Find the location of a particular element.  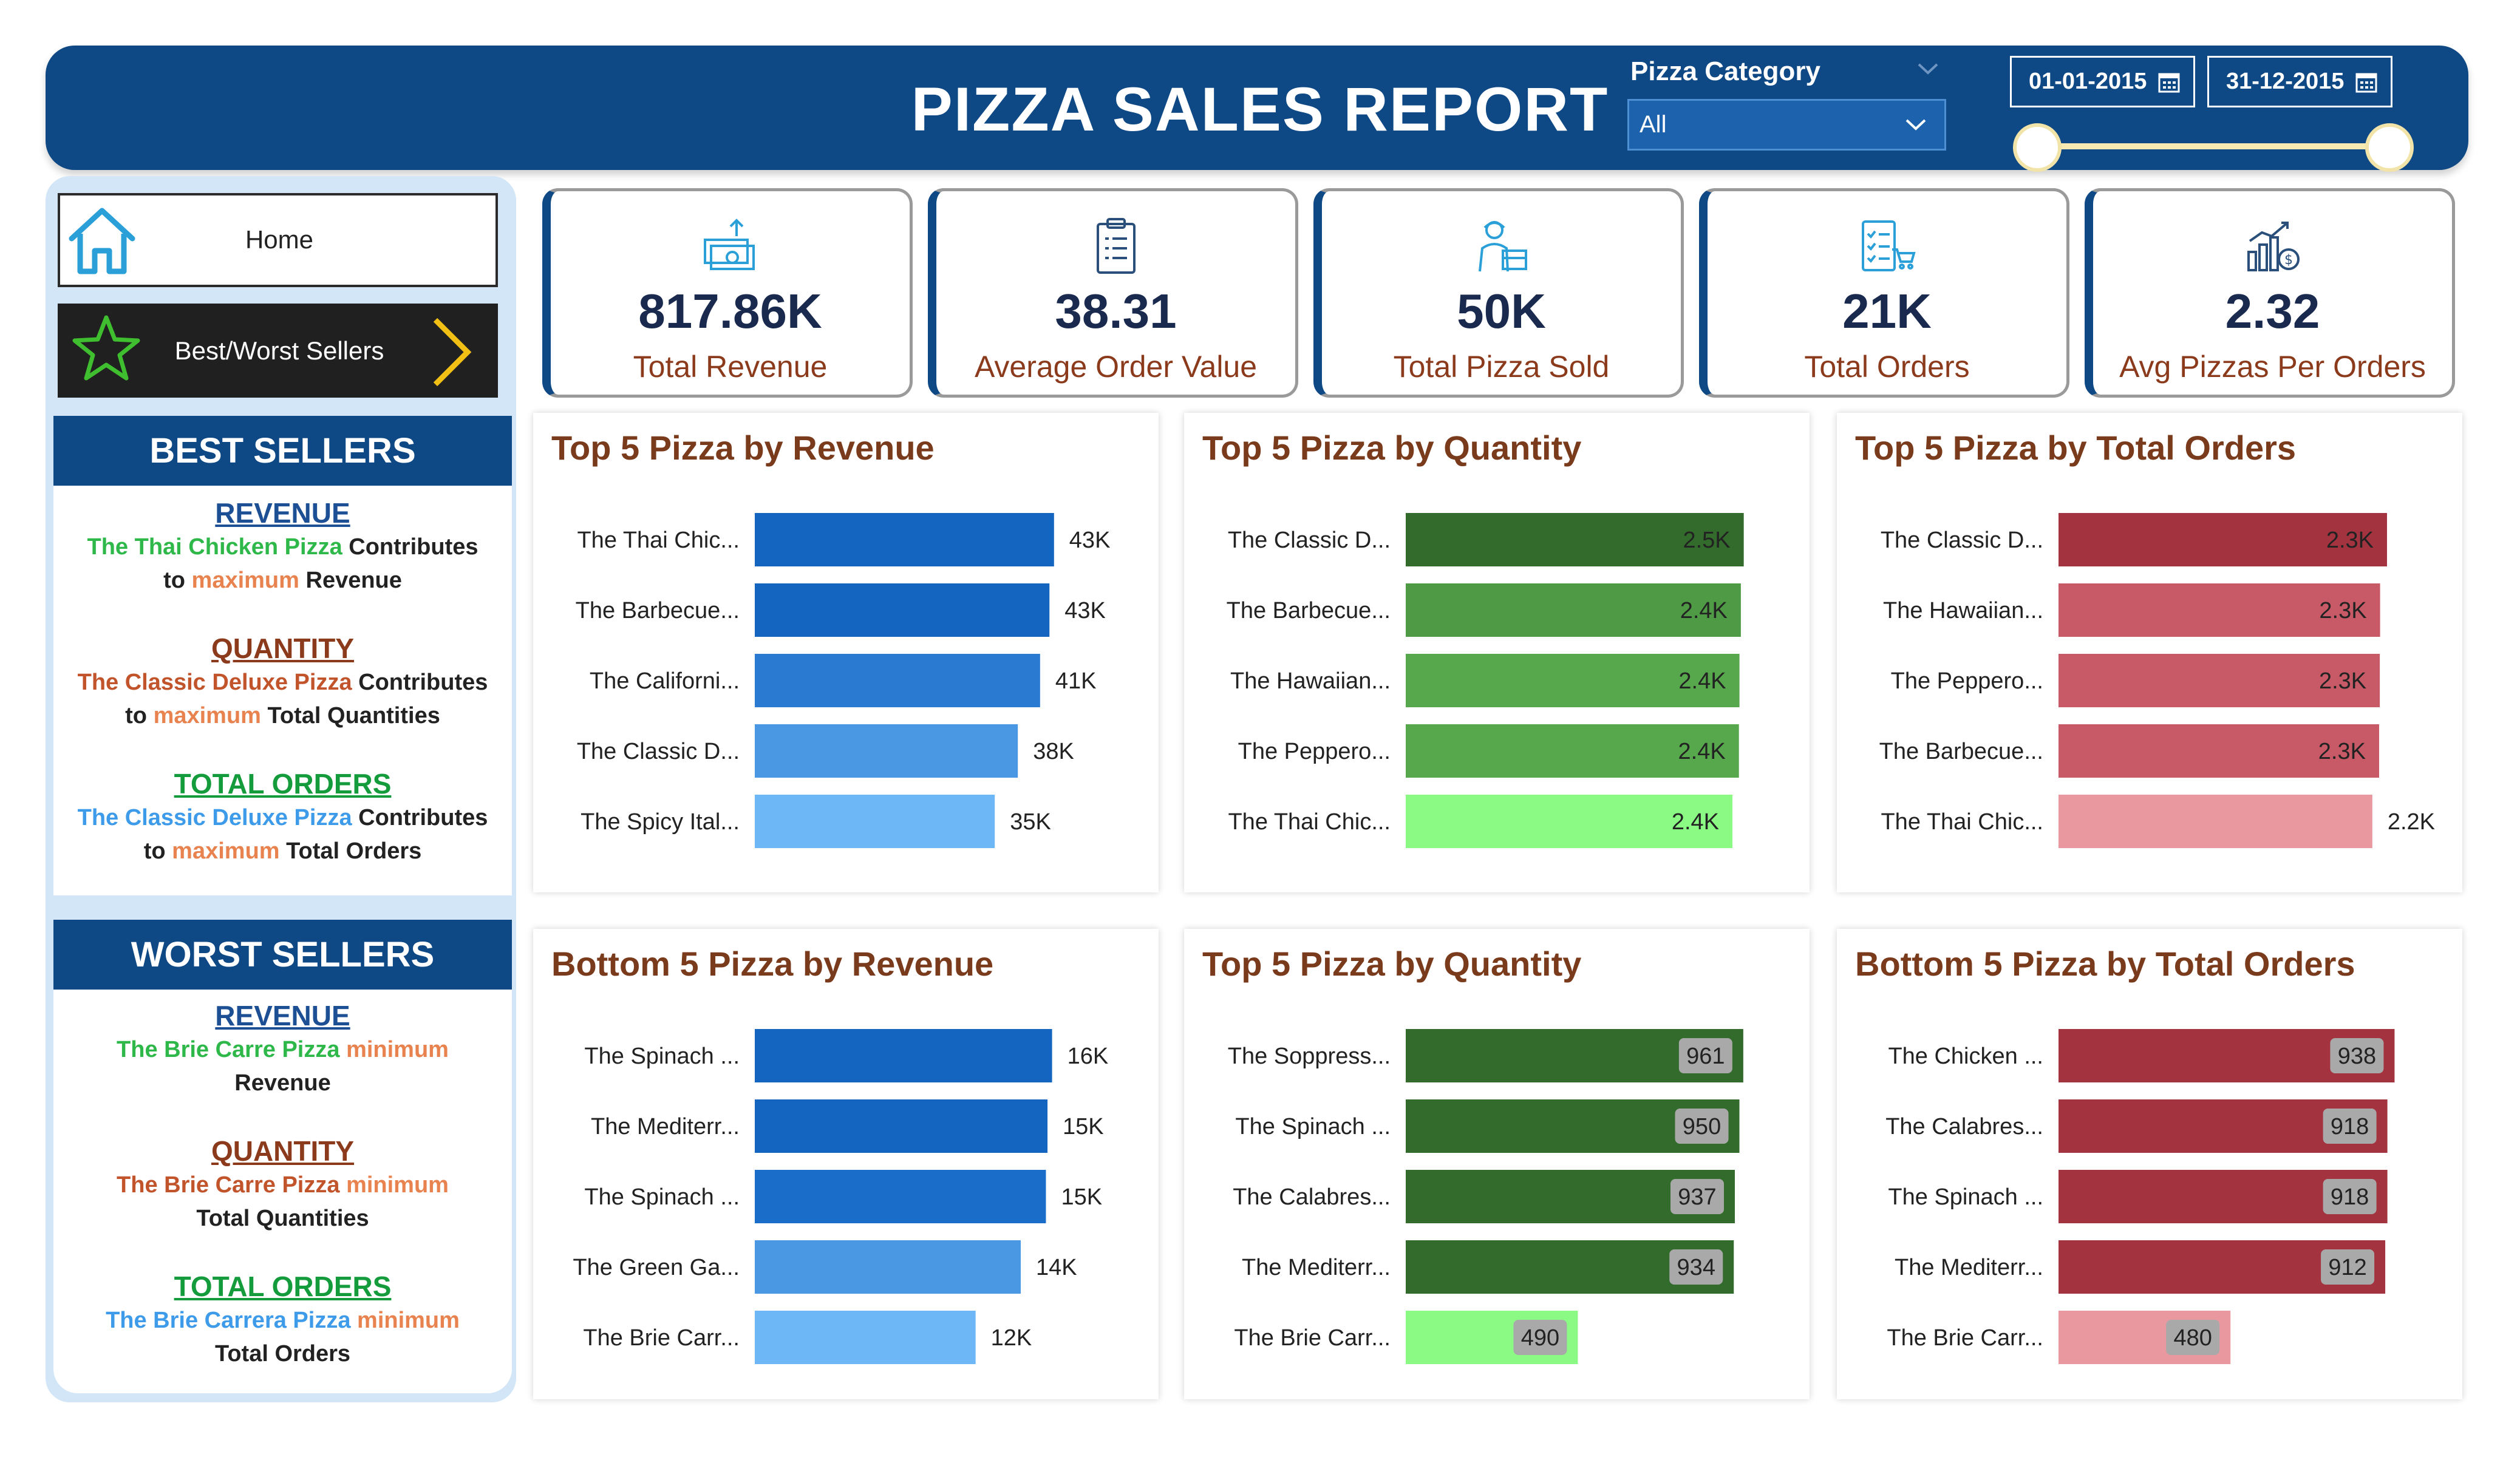

data-label: 937 is located at coordinates (1697, 1197).